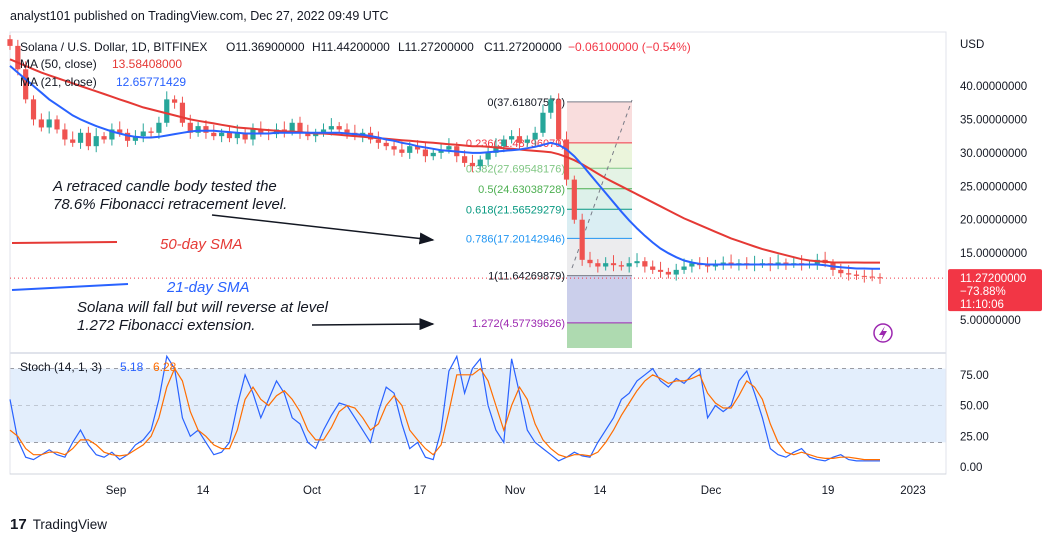 The image size is (1052, 542). I want to click on fib-level-label: 0(37.61807576), so click(526, 103).